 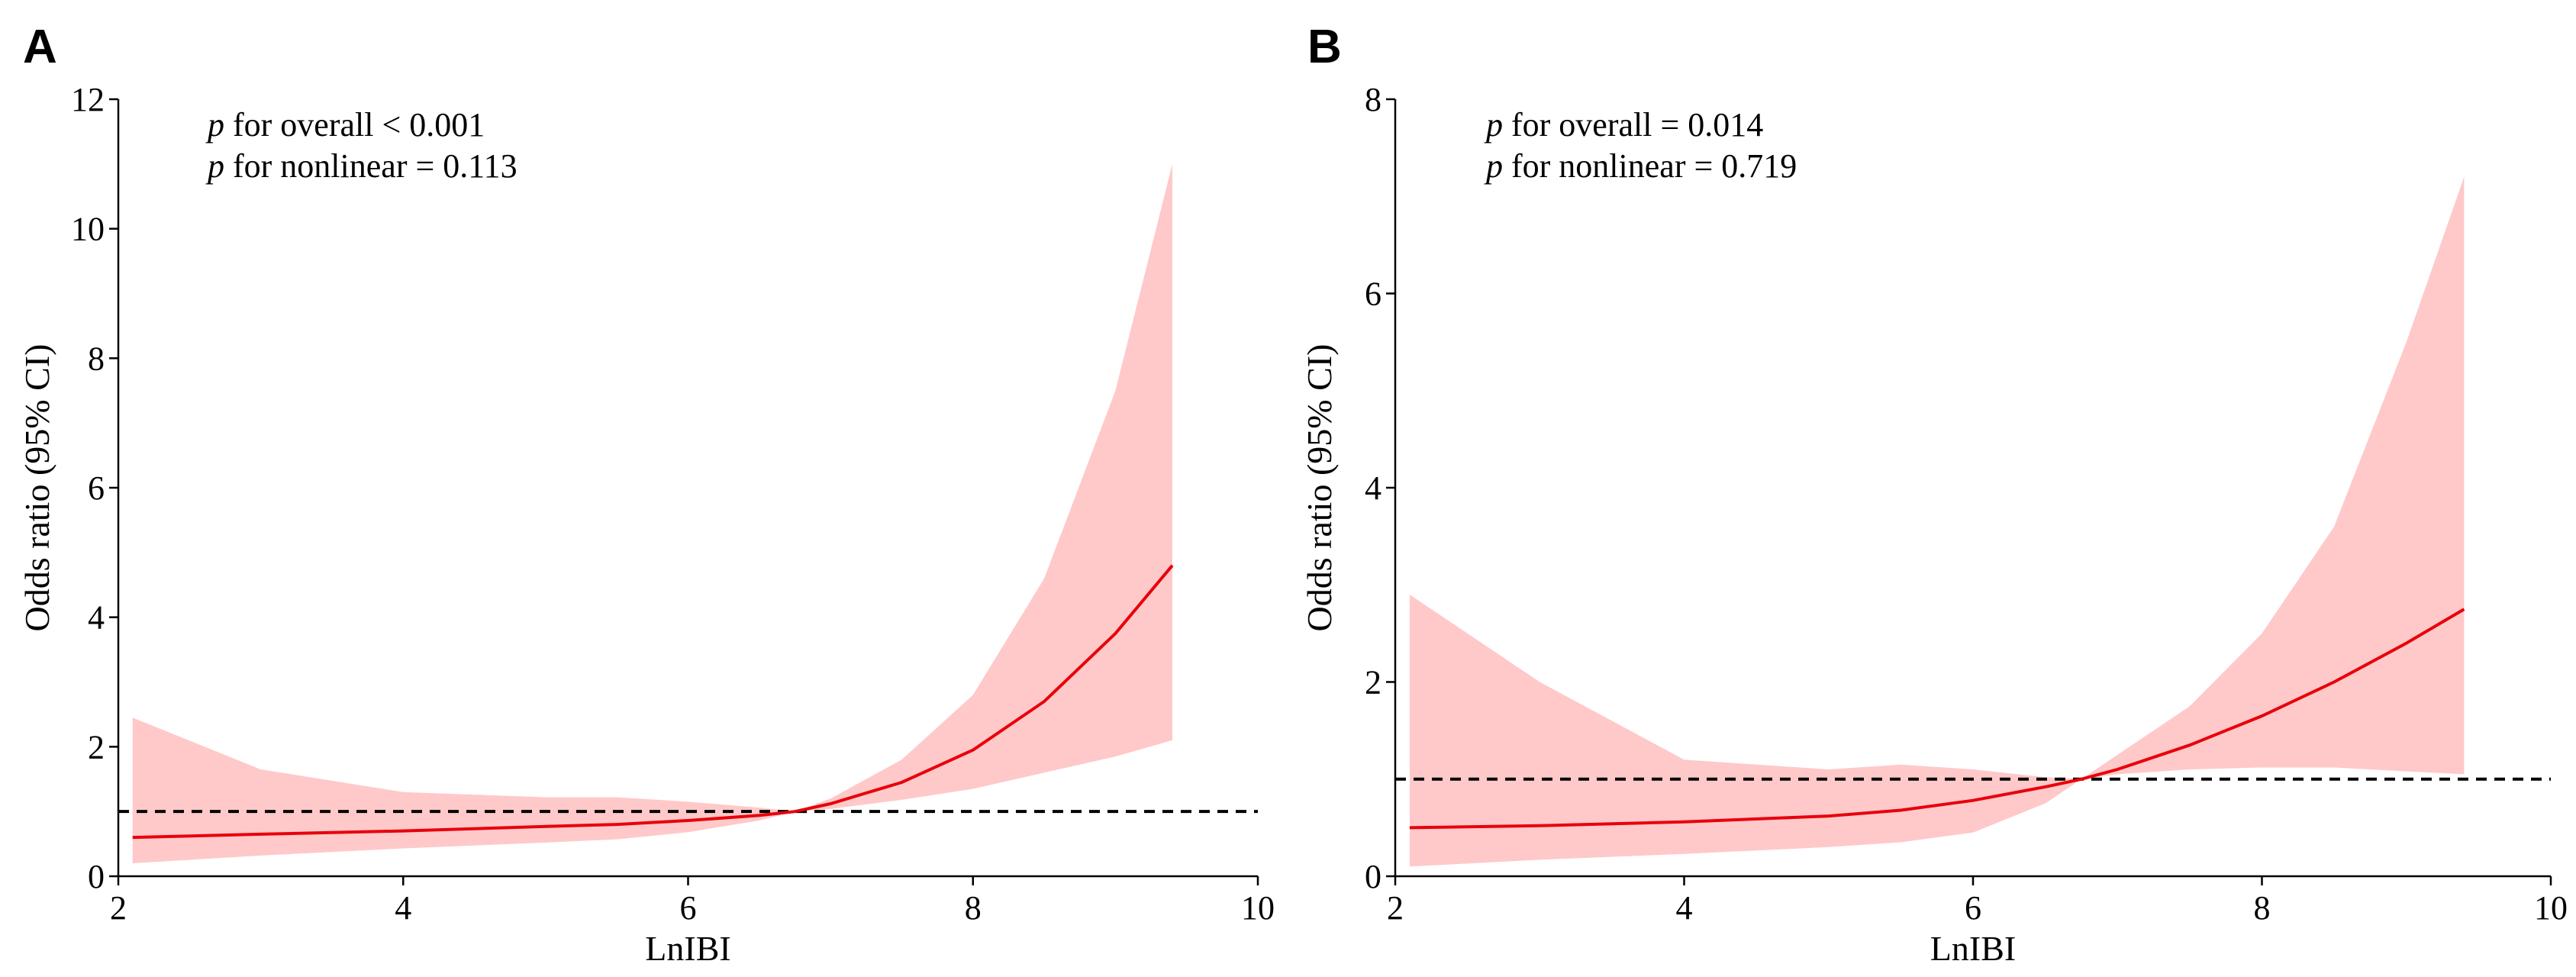 I want to click on y-tick-label-b: 8, so click(x=1373, y=100).